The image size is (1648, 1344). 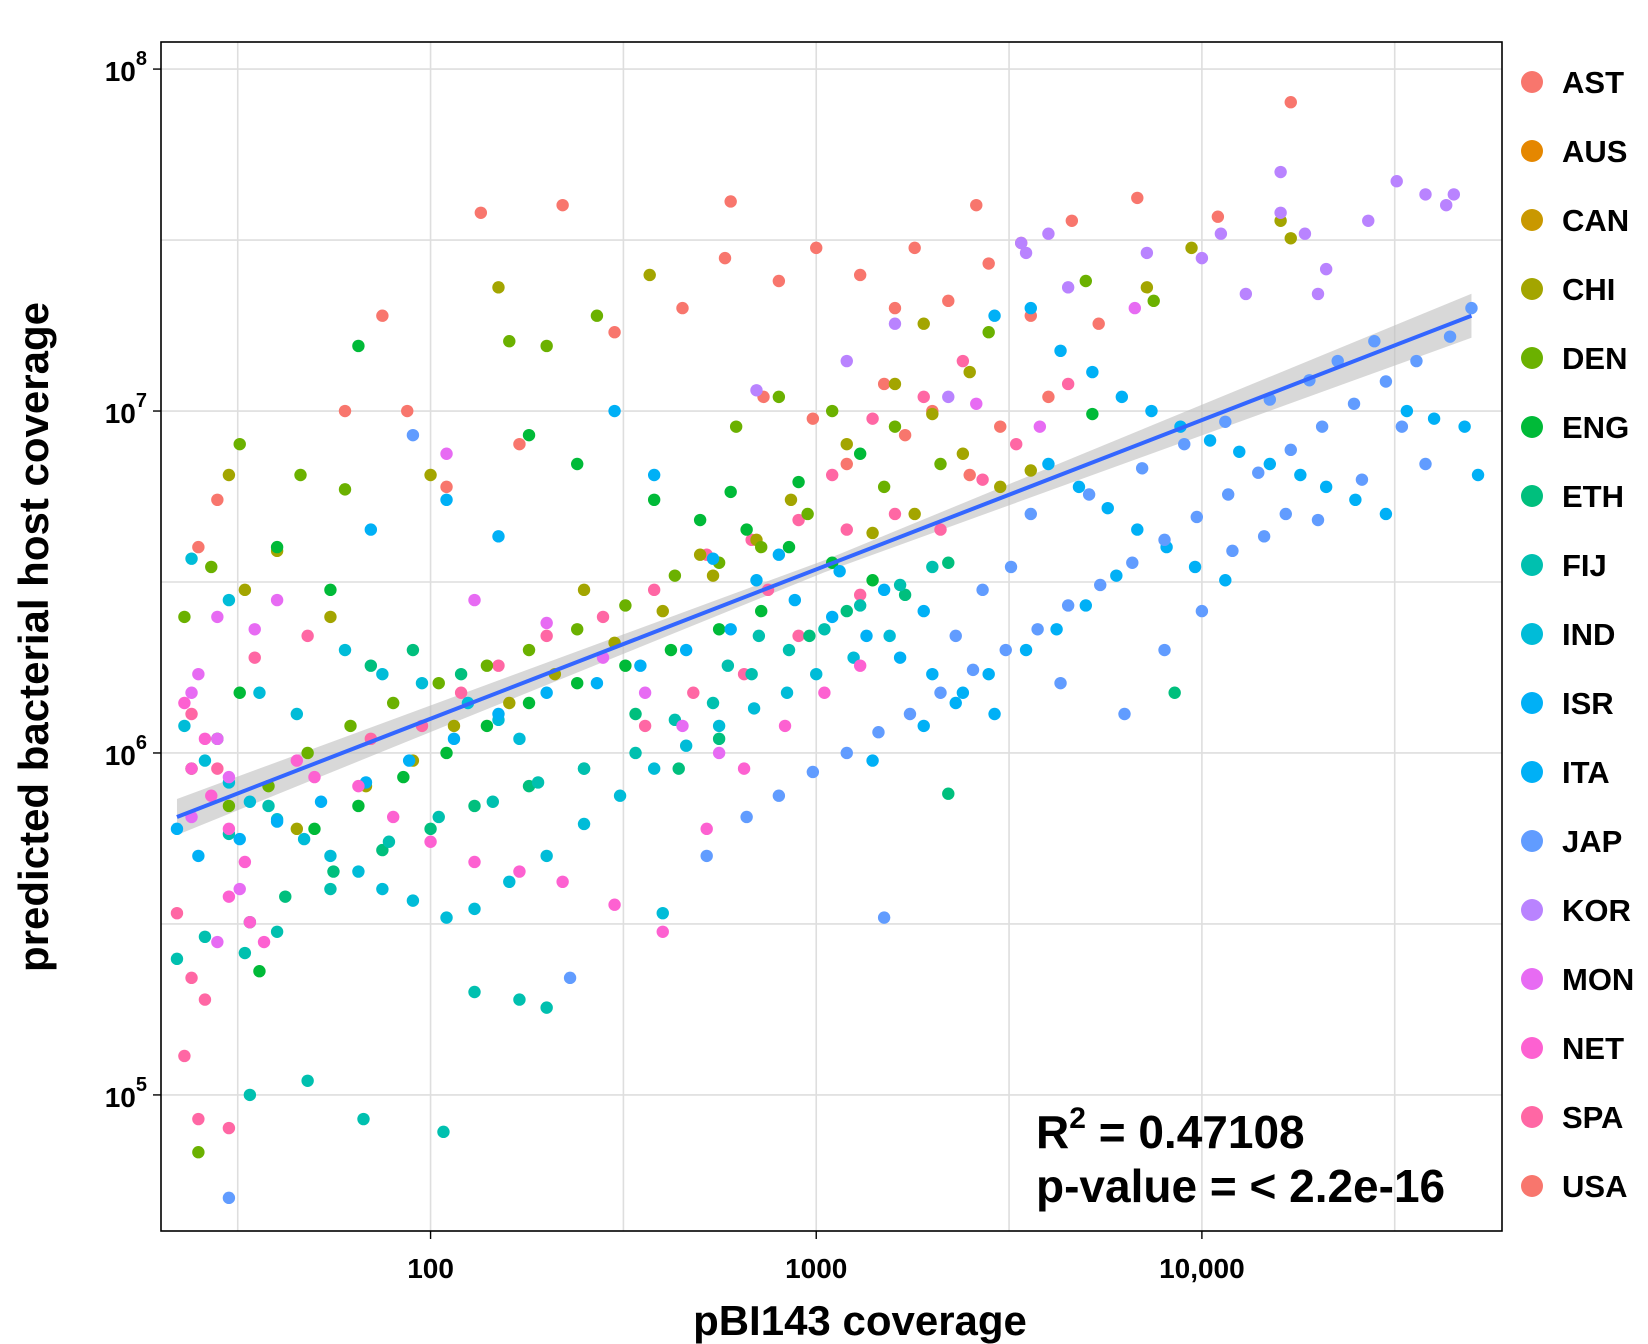 I want to click on y-axis-ticks: 105 106 107 108, so click(x=133, y=580).